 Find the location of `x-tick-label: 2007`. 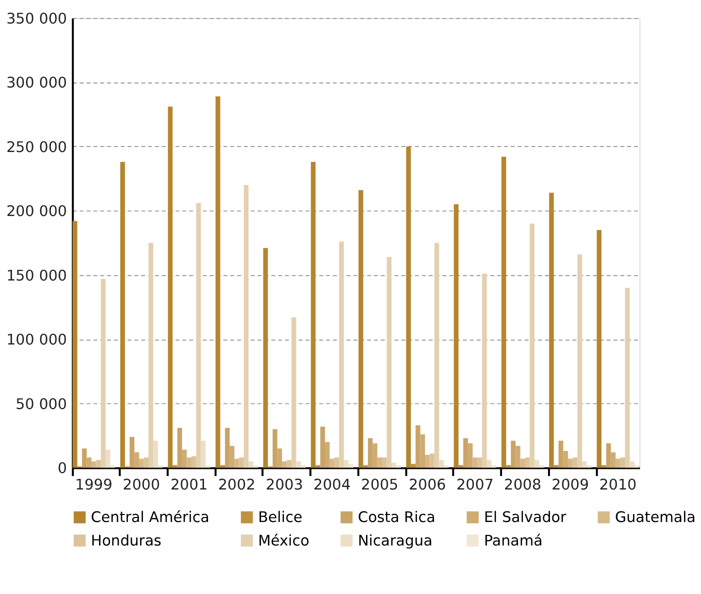

x-tick-label: 2007 is located at coordinates (475, 485).